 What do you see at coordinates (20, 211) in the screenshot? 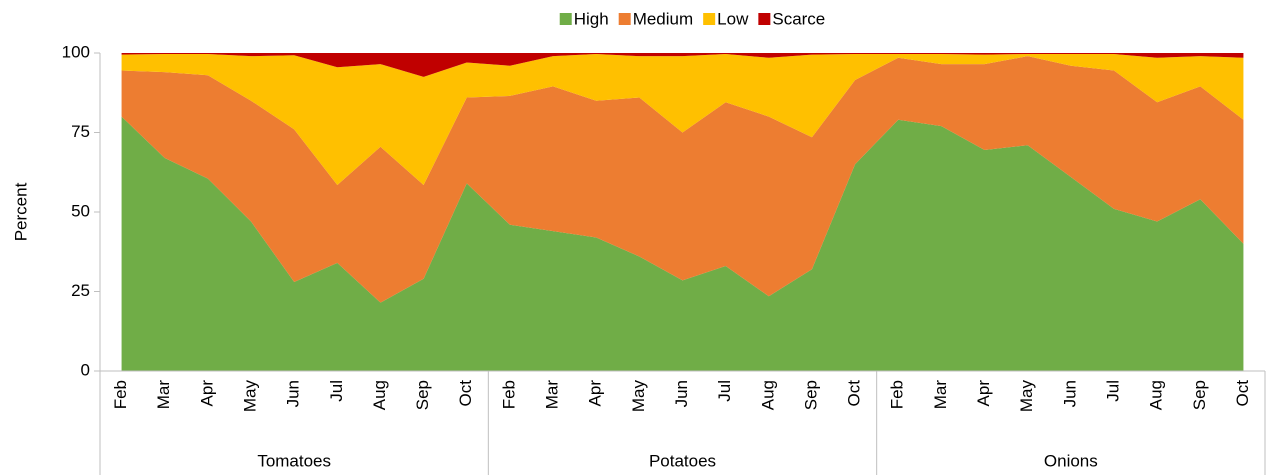
I see `y-axis-label: Percent` at bounding box center [20, 211].